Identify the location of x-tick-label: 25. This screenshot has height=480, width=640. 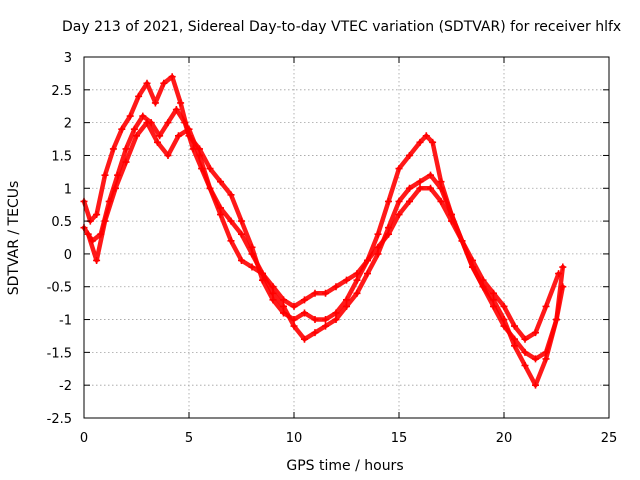
(609, 438).